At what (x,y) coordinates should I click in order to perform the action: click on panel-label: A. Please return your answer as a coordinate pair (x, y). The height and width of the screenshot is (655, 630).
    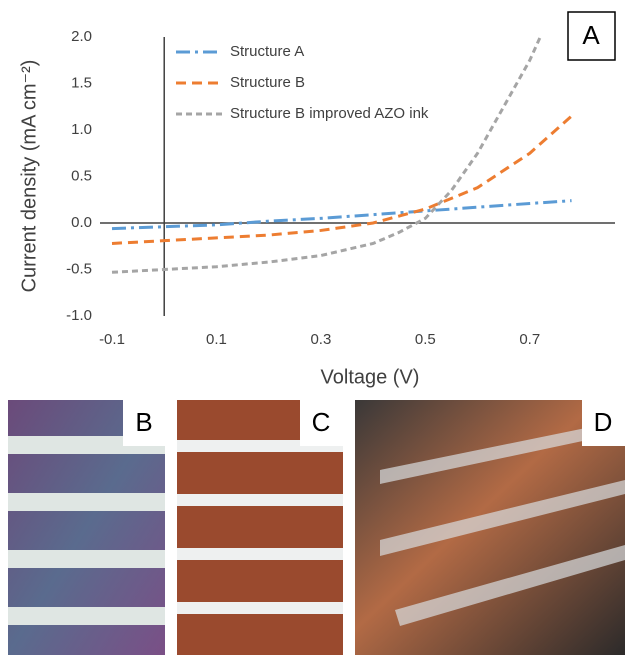
    Looking at the image, I should click on (591, 35).